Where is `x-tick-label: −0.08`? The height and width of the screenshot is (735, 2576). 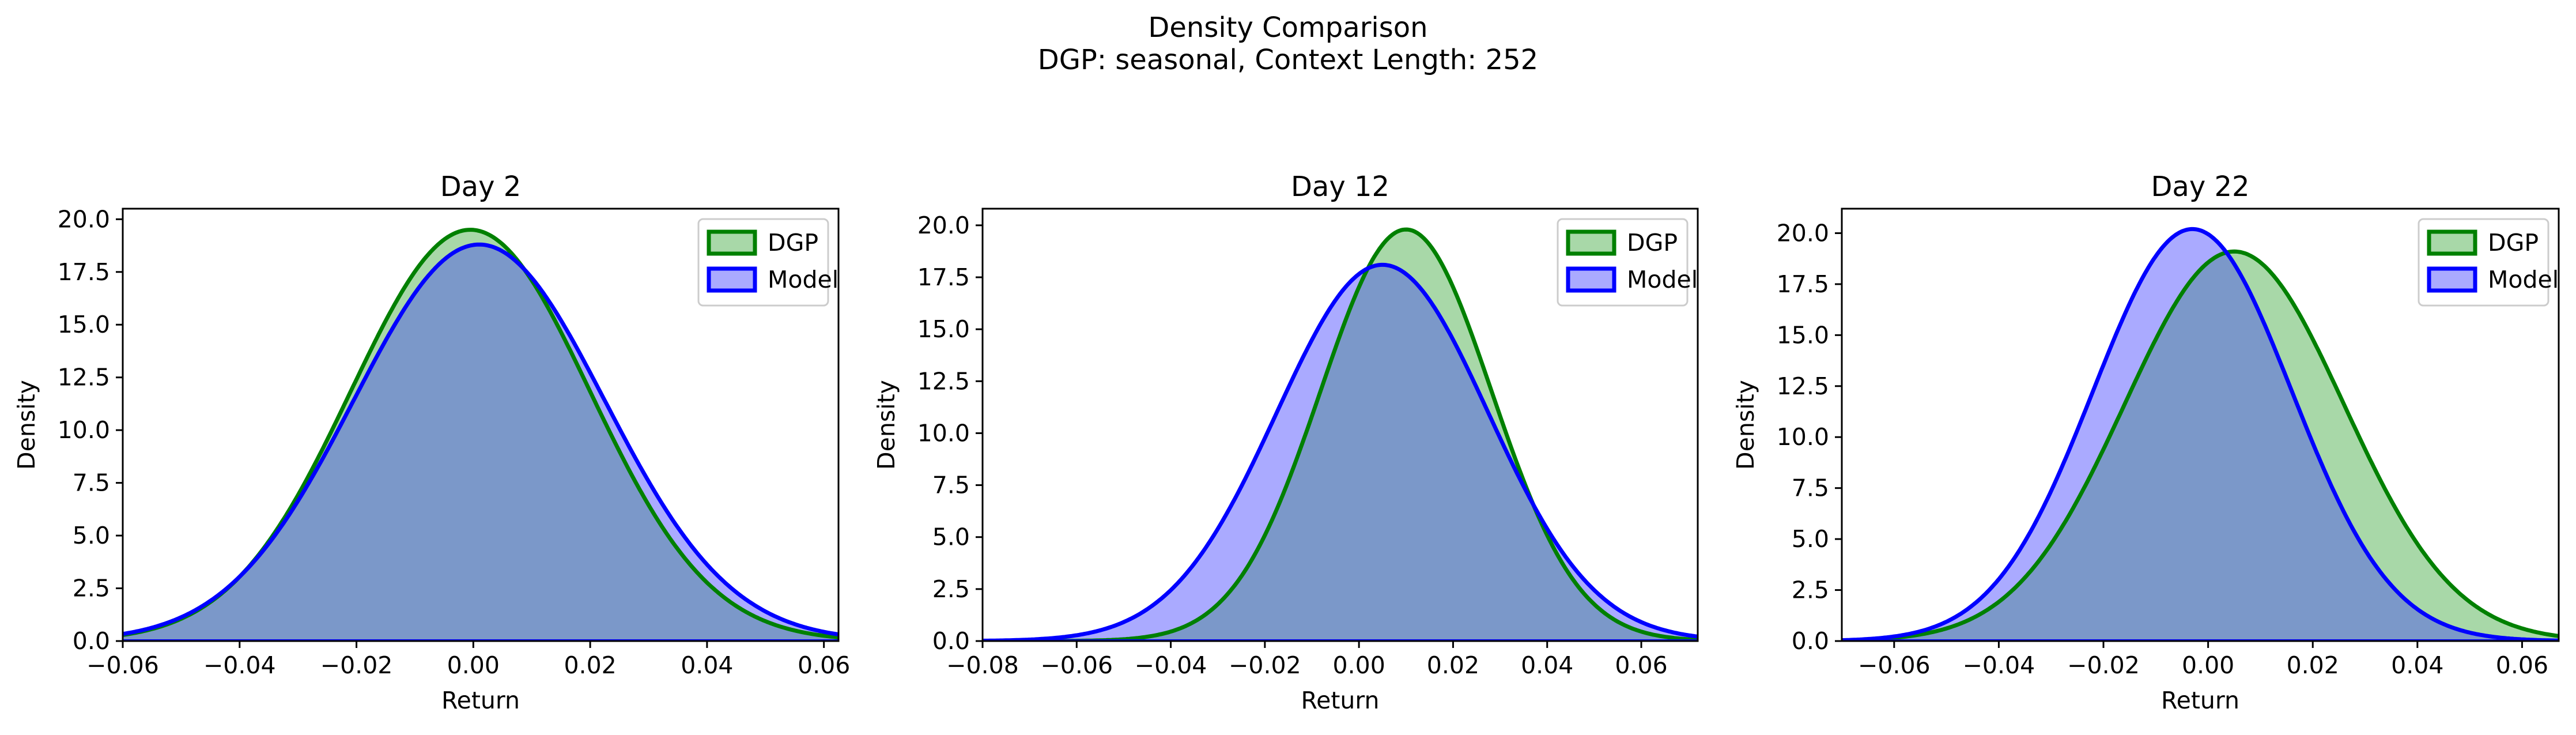
x-tick-label: −0.08 is located at coordinates (982, 665).